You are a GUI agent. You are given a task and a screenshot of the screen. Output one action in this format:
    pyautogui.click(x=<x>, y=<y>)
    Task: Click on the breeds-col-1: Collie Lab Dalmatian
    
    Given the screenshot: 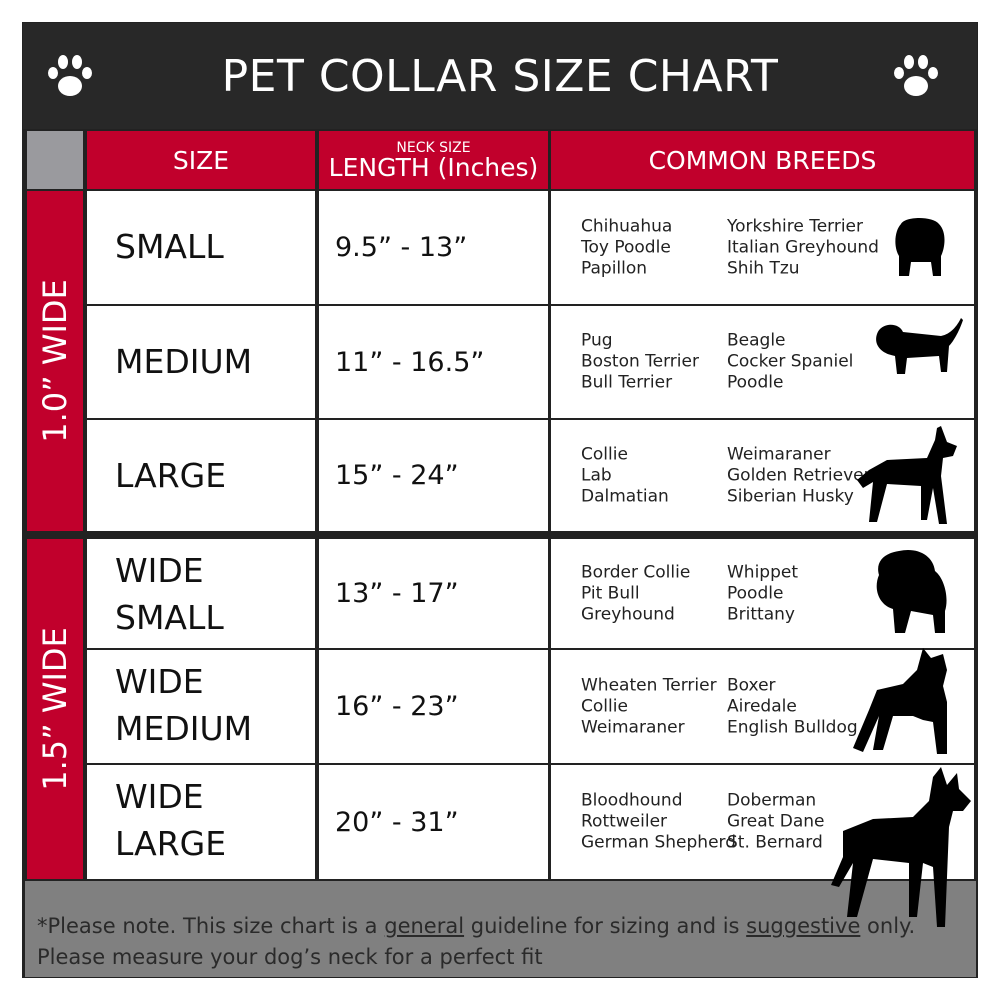 What is the action you would take?
    pyautogui.click(x=625, y=475)
    